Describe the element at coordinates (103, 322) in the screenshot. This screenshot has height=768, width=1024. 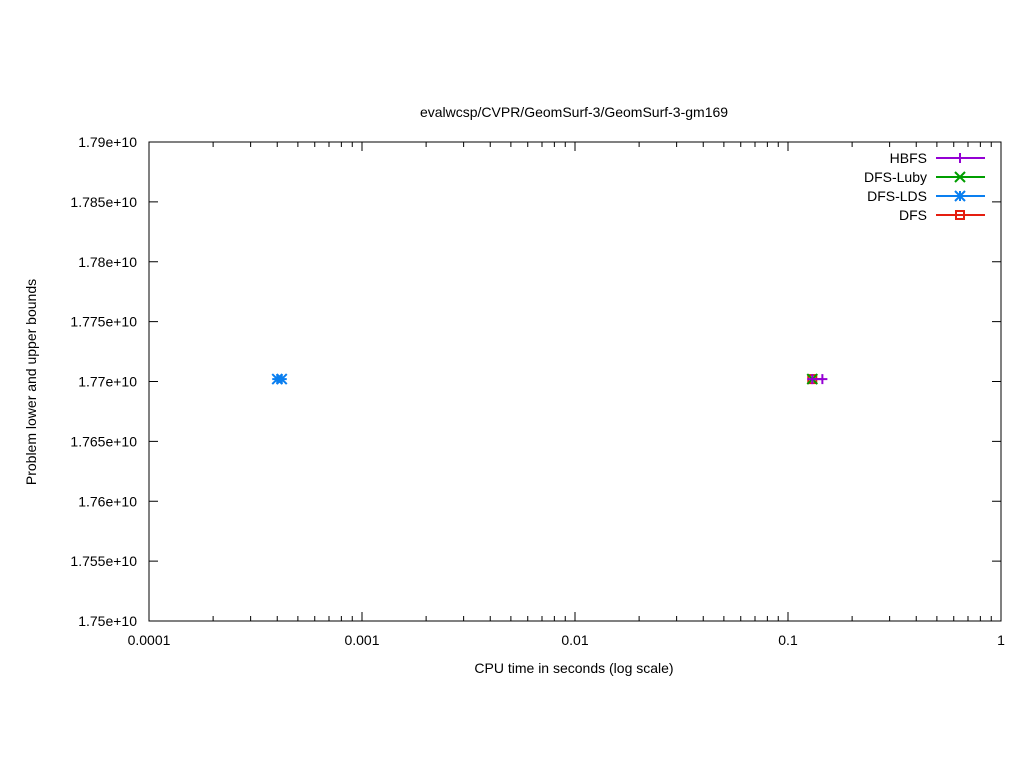
I see `y-tick-label: 1.775e+10` at that location.